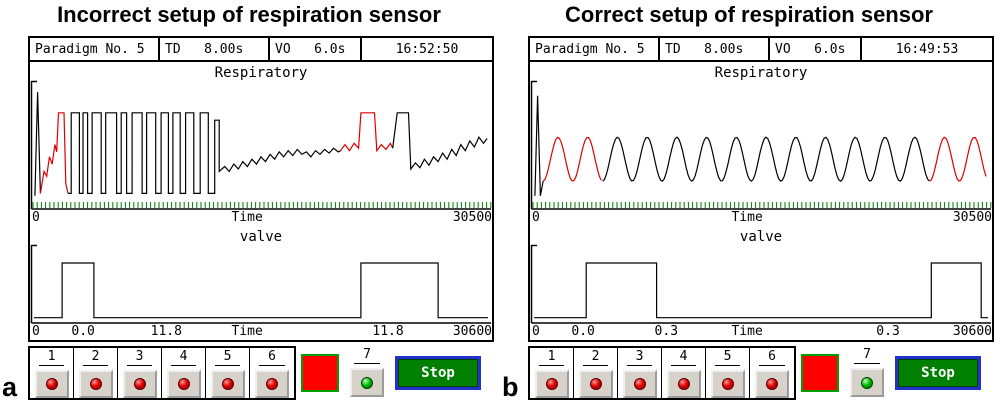  I want to click on green-led-icon, so click(367, 382).